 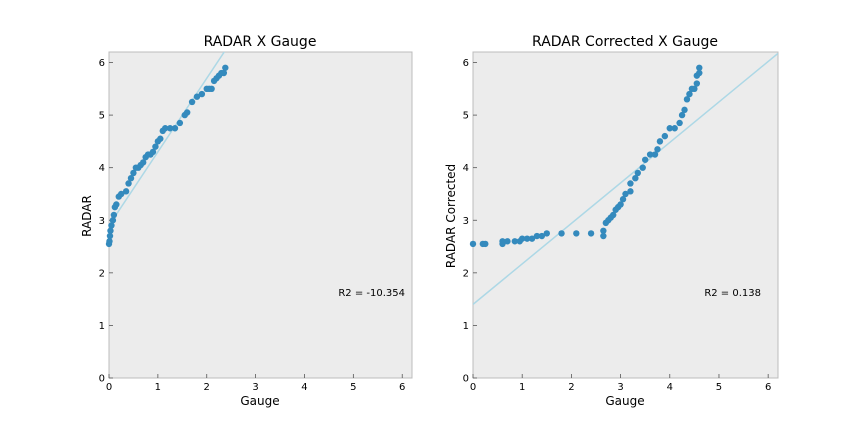 What do you see at coordinates (625, 42) in the screenshot?
I see `chart-right-title: RADAR Corrected X Gauge` at bounding box center [625, 42].